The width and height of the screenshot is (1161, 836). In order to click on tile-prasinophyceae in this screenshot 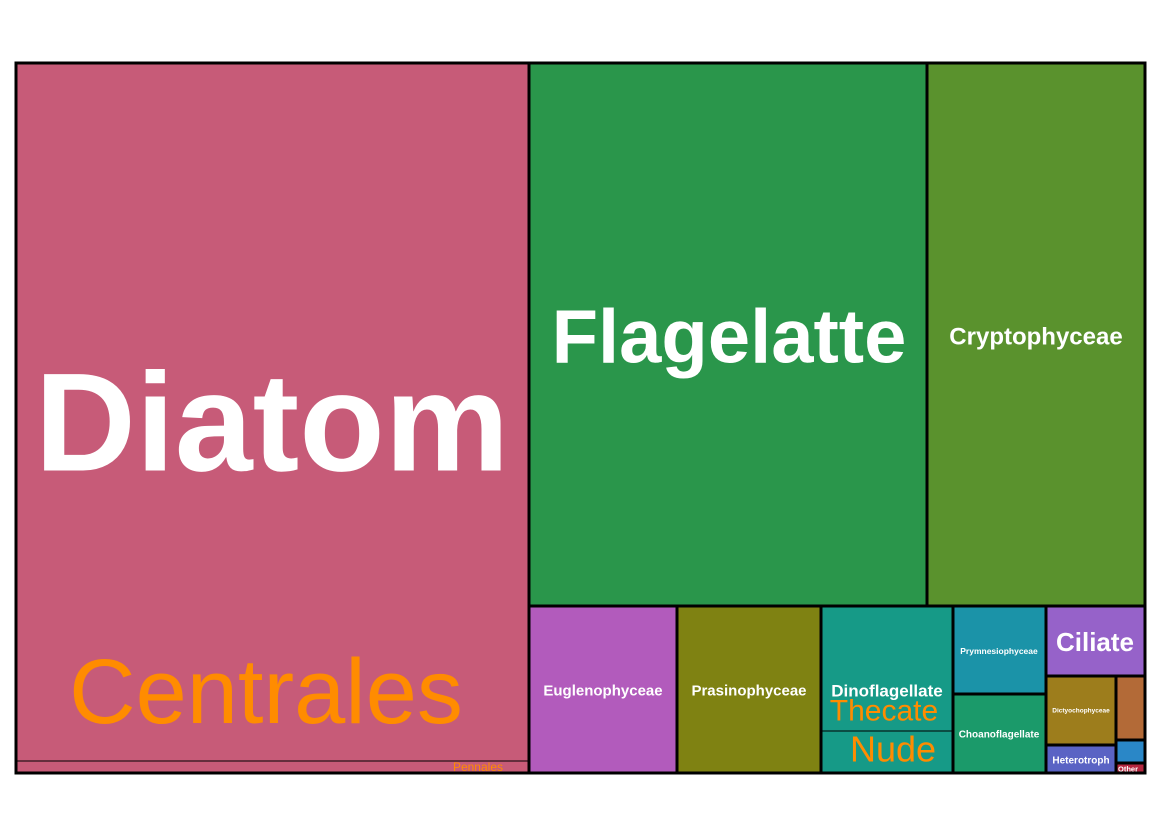, I will do `click(749, 689)`.